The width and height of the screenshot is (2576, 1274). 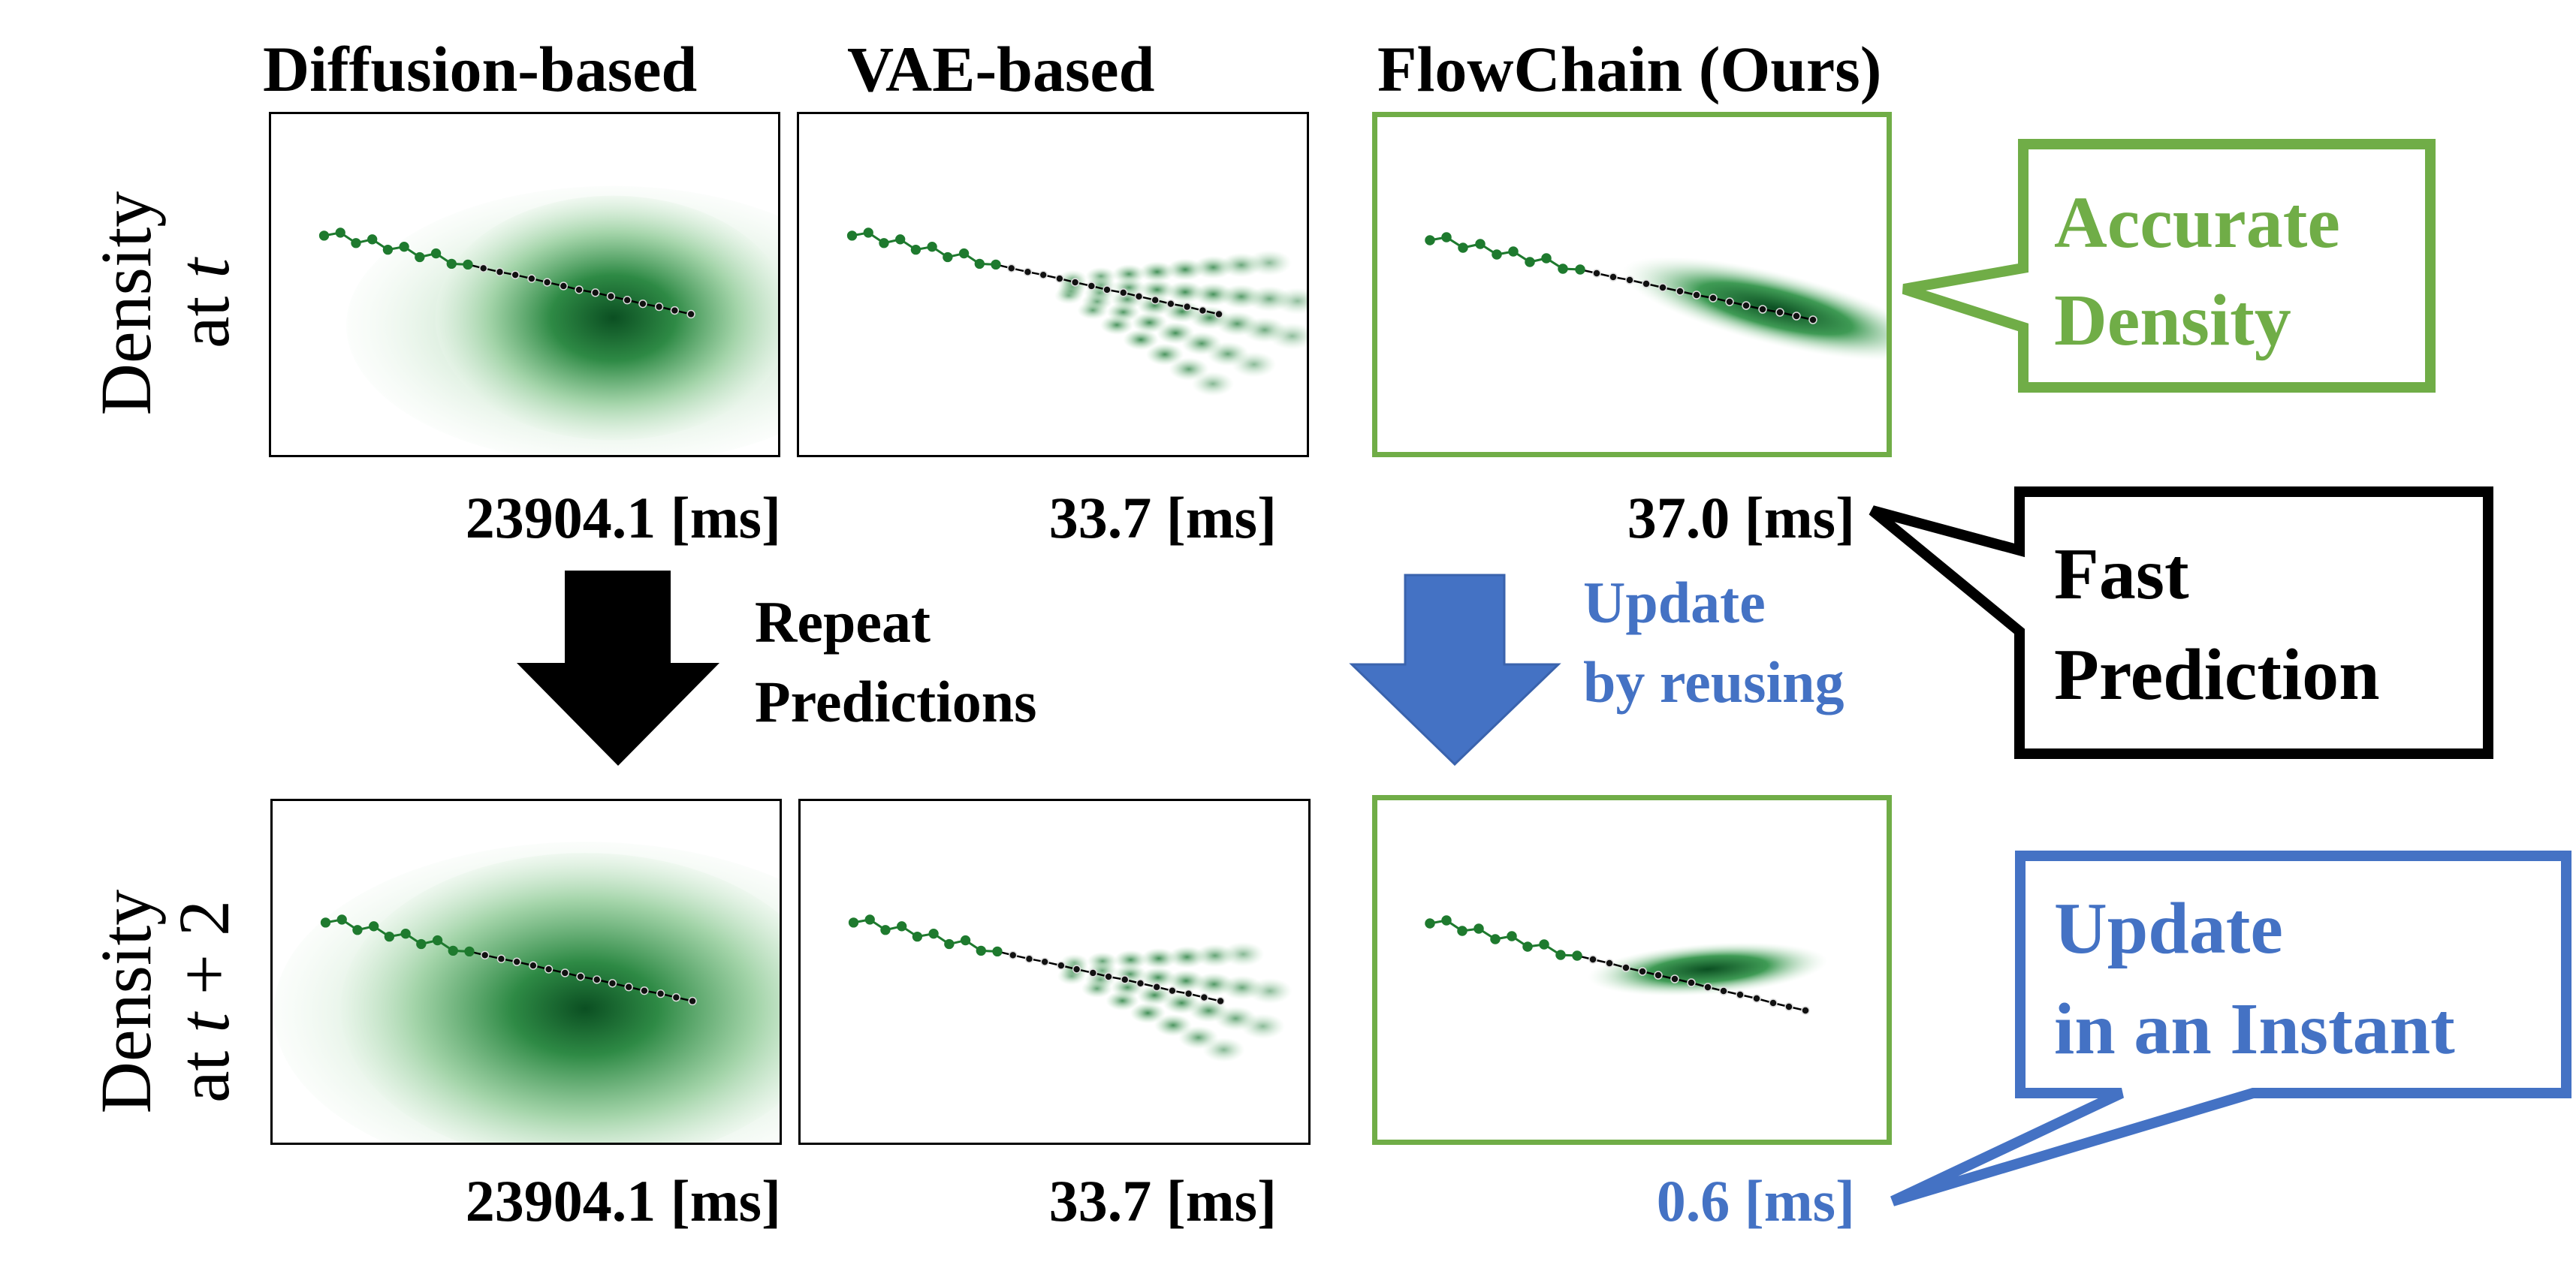 What do you see at coordinates (126, 303) in the screenshot?
I see `row-label-top-line1: Density` at bounding box center [126, 303].